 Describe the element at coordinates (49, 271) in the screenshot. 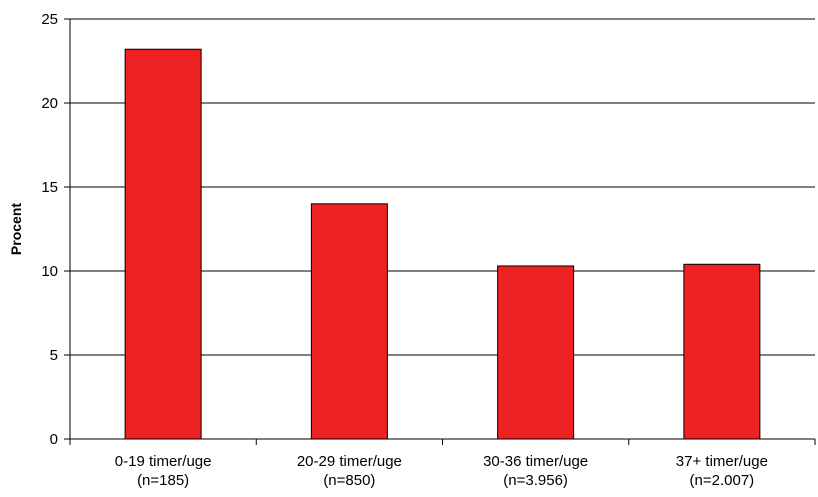

I see `y-tick-label: 10` at that location.